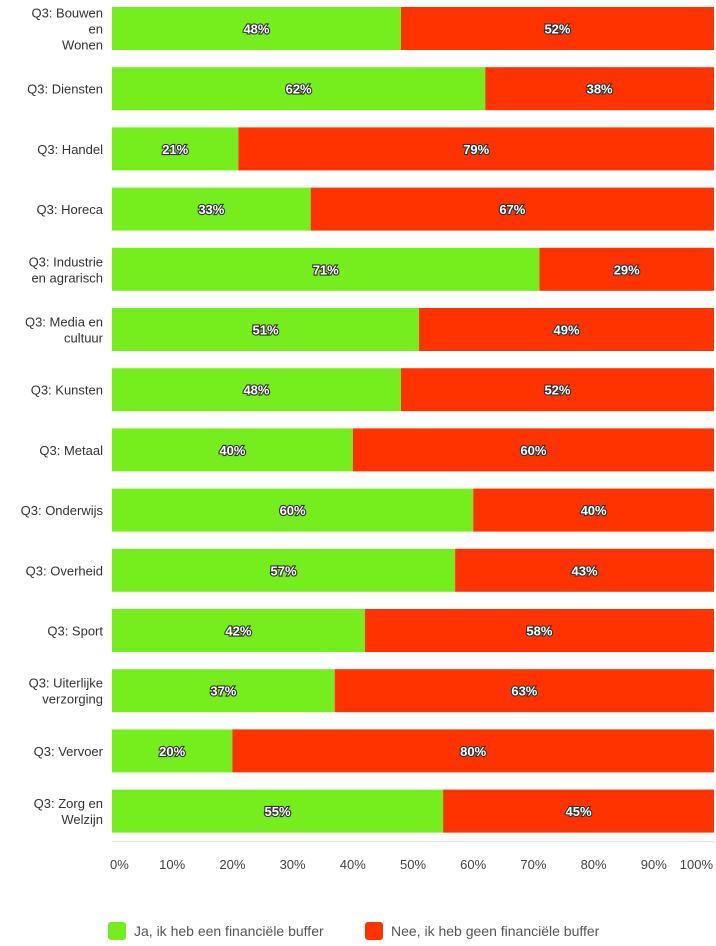 This screenshot has height=946, width=716. I want to click on category-label-line: Q3: Uiterlijke, so click(66, 683).